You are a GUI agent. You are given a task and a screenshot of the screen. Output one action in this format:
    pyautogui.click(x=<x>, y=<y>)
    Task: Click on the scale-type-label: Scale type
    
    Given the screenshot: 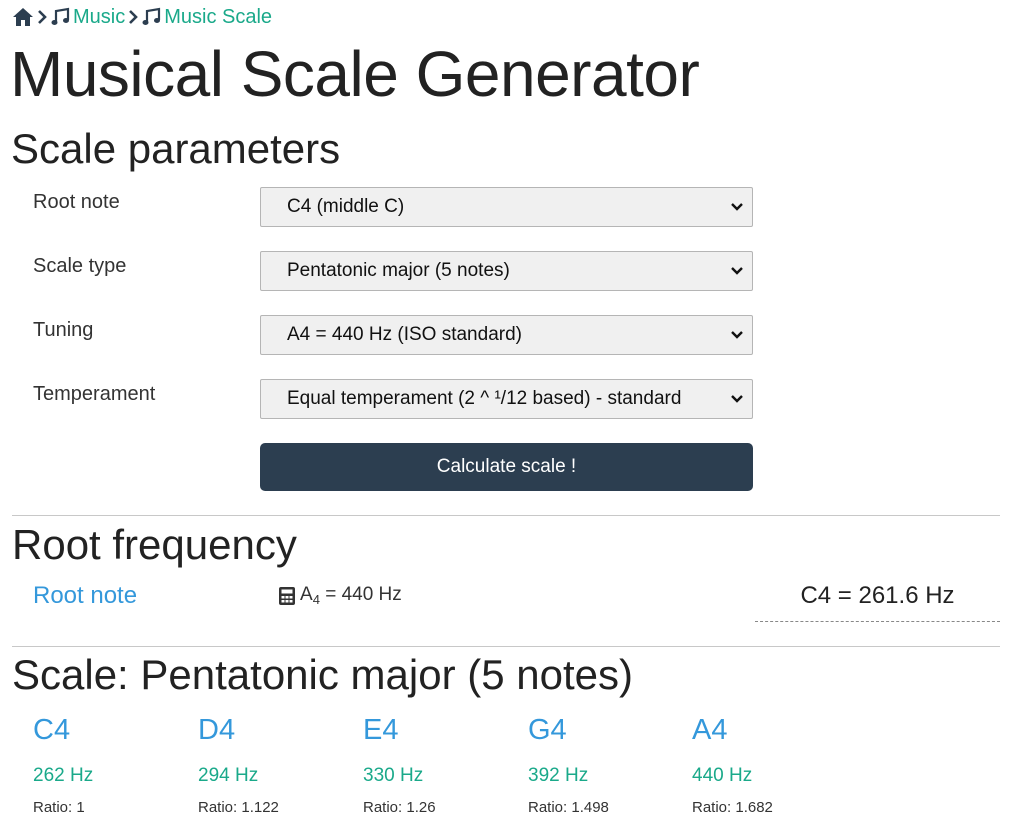 What is the action you would take?
    pyautogui.click(x=80, y=266)
    